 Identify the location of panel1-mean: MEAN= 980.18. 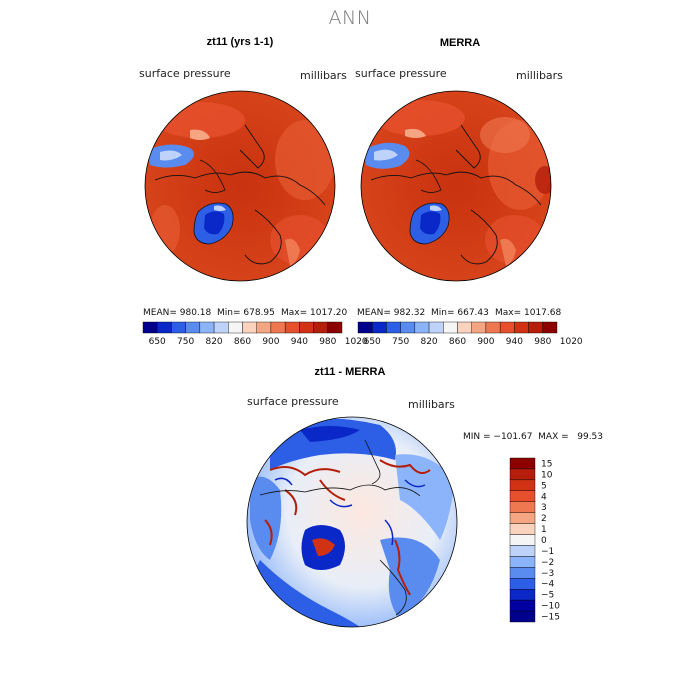
(177, 313).